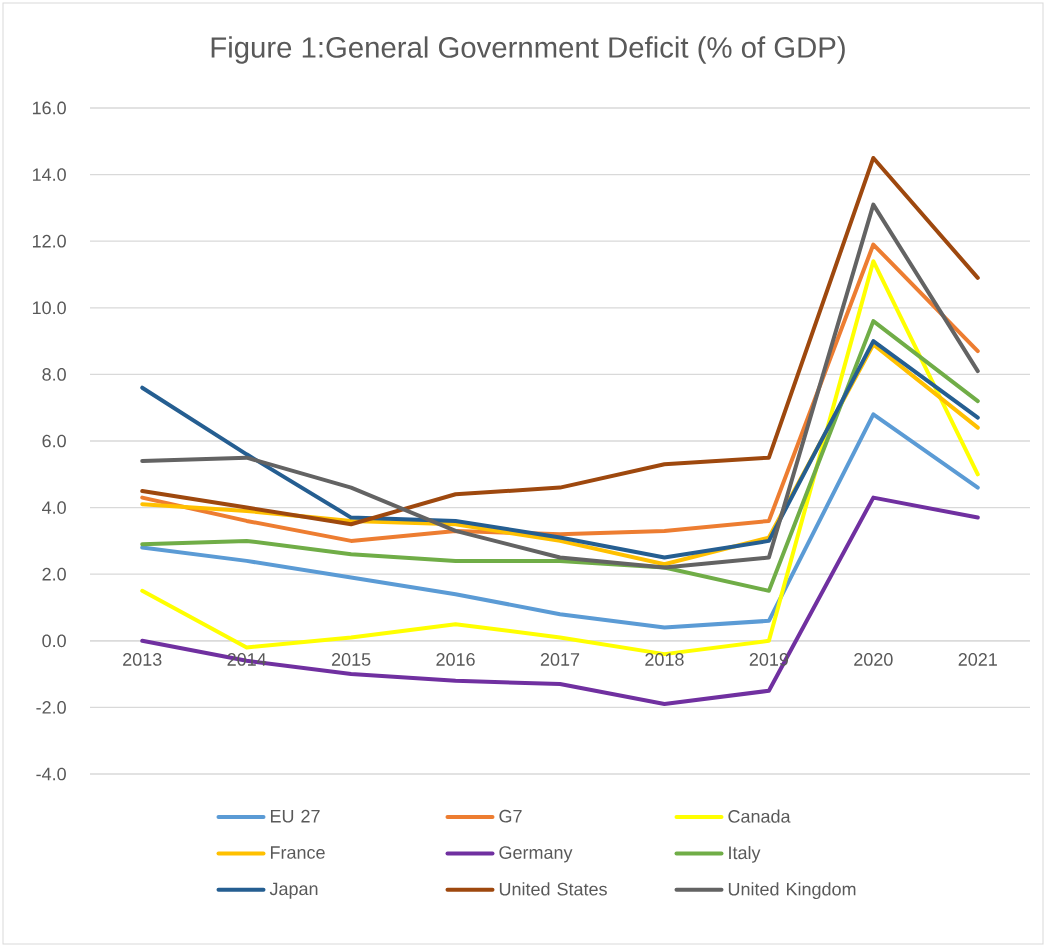 The image size is (1046, 947). Describe the element at coordinates (553, 889) in the screenshot. I see `legend-label: United States` at that location.